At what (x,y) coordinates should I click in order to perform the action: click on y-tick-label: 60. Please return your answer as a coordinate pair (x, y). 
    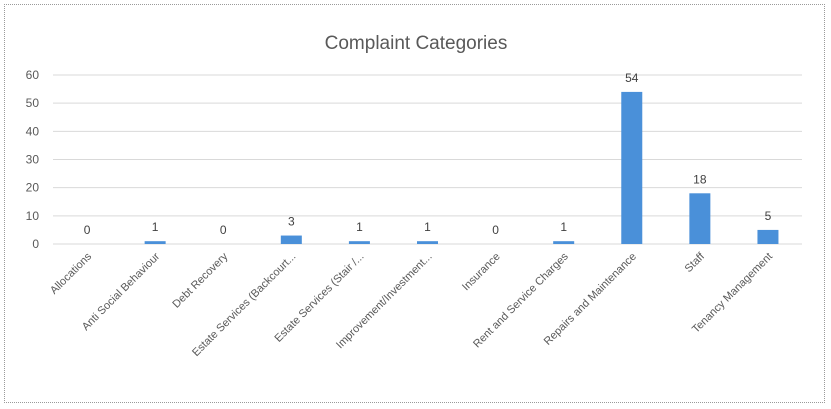
    Looking at the image, I should click on (33, 75).